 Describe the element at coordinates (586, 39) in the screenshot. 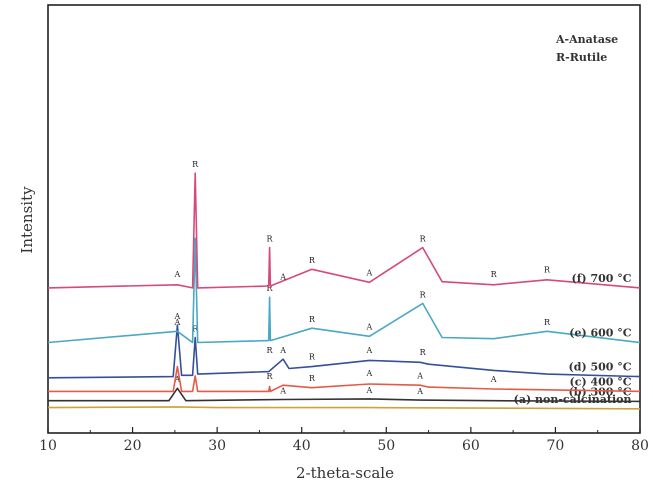

I see `legend-entry-anatase: A-Anatase` at that location.